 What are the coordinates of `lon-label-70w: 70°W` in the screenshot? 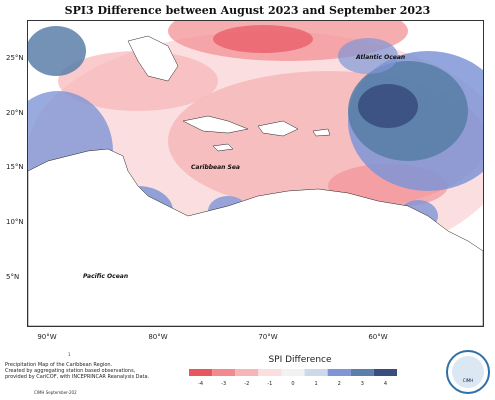 It's located at (268, 337).